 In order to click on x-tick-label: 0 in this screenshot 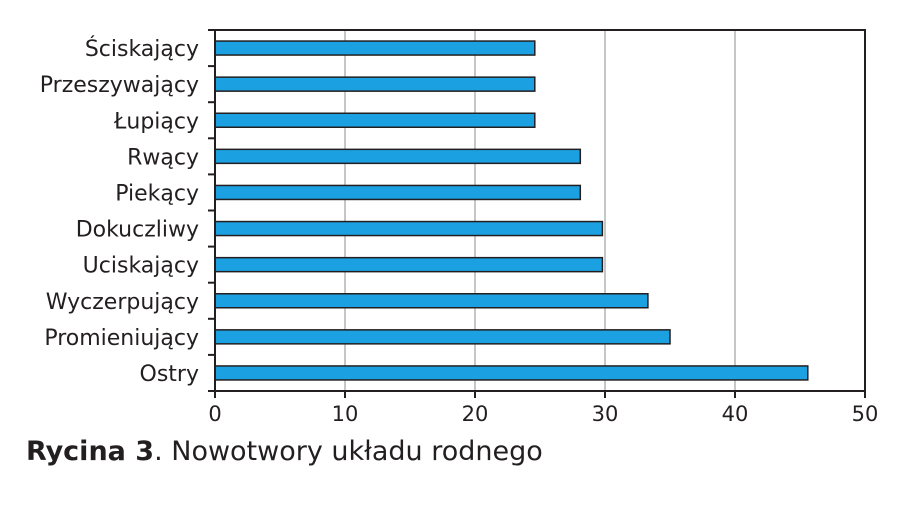, I will do `click(214, 414)`.